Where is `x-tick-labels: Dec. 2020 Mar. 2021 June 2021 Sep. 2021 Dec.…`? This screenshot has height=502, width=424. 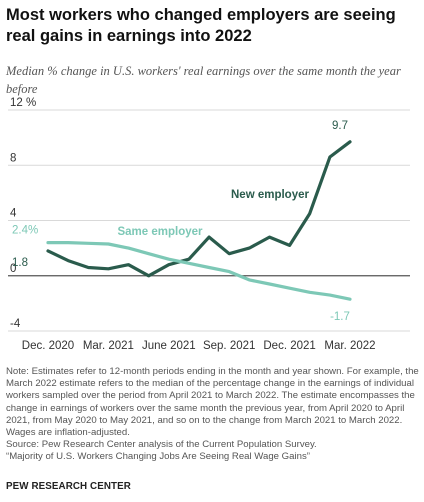
x-tick-labels: Dec. 2020 Mar. 2021 June 2021 Sep. 2021 Dec.… is located at coordinates (199, 346).